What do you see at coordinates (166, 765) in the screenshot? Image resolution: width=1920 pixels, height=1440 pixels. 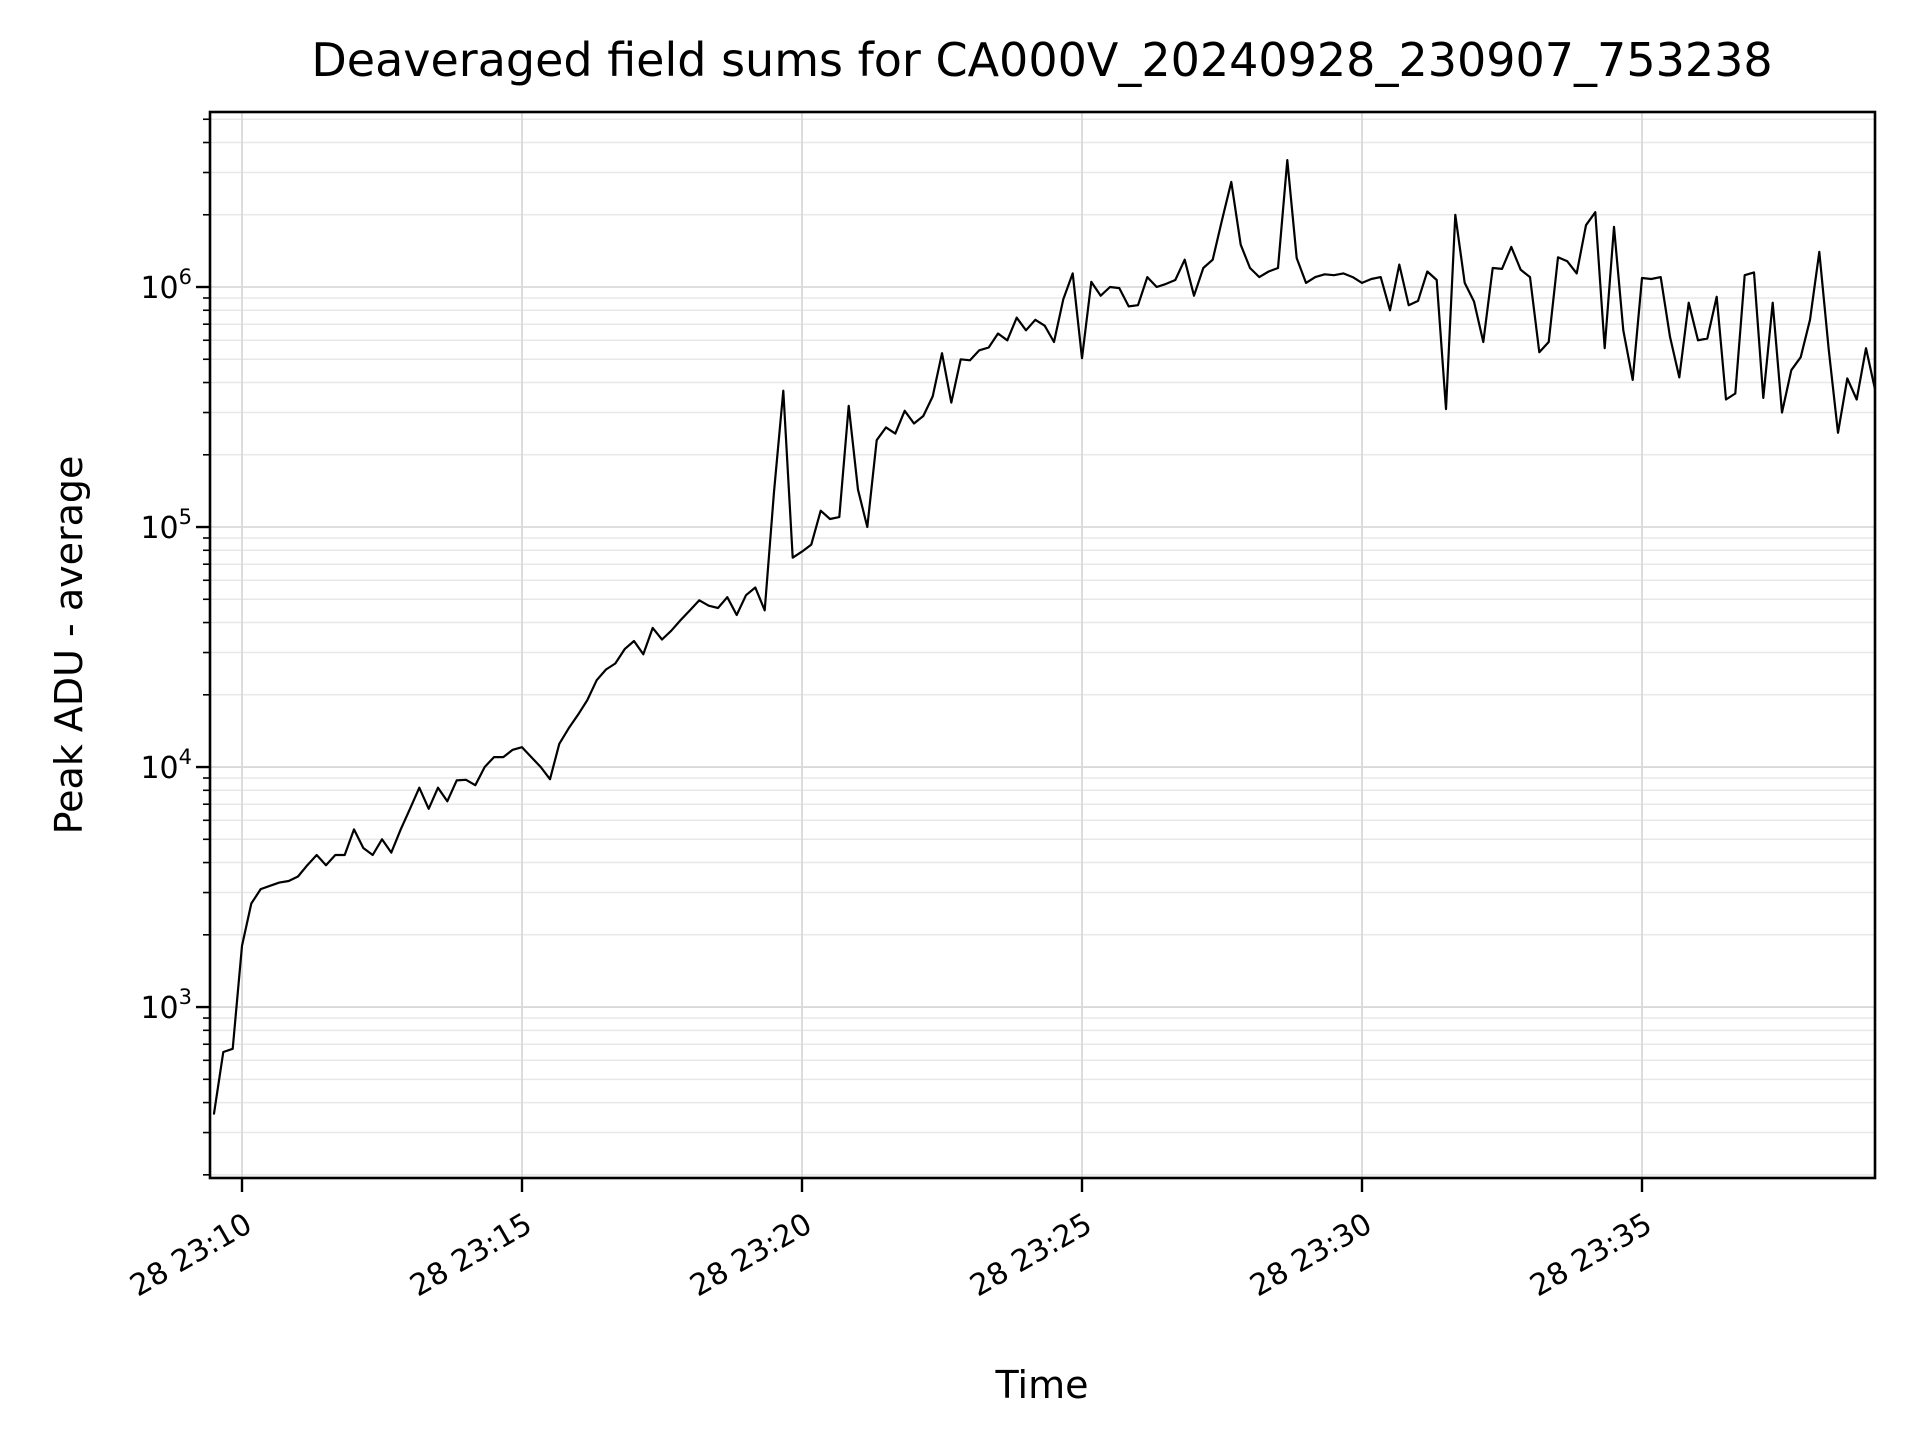 I see `y-tick-label: 10⁴` at bounding box center [166, 765].